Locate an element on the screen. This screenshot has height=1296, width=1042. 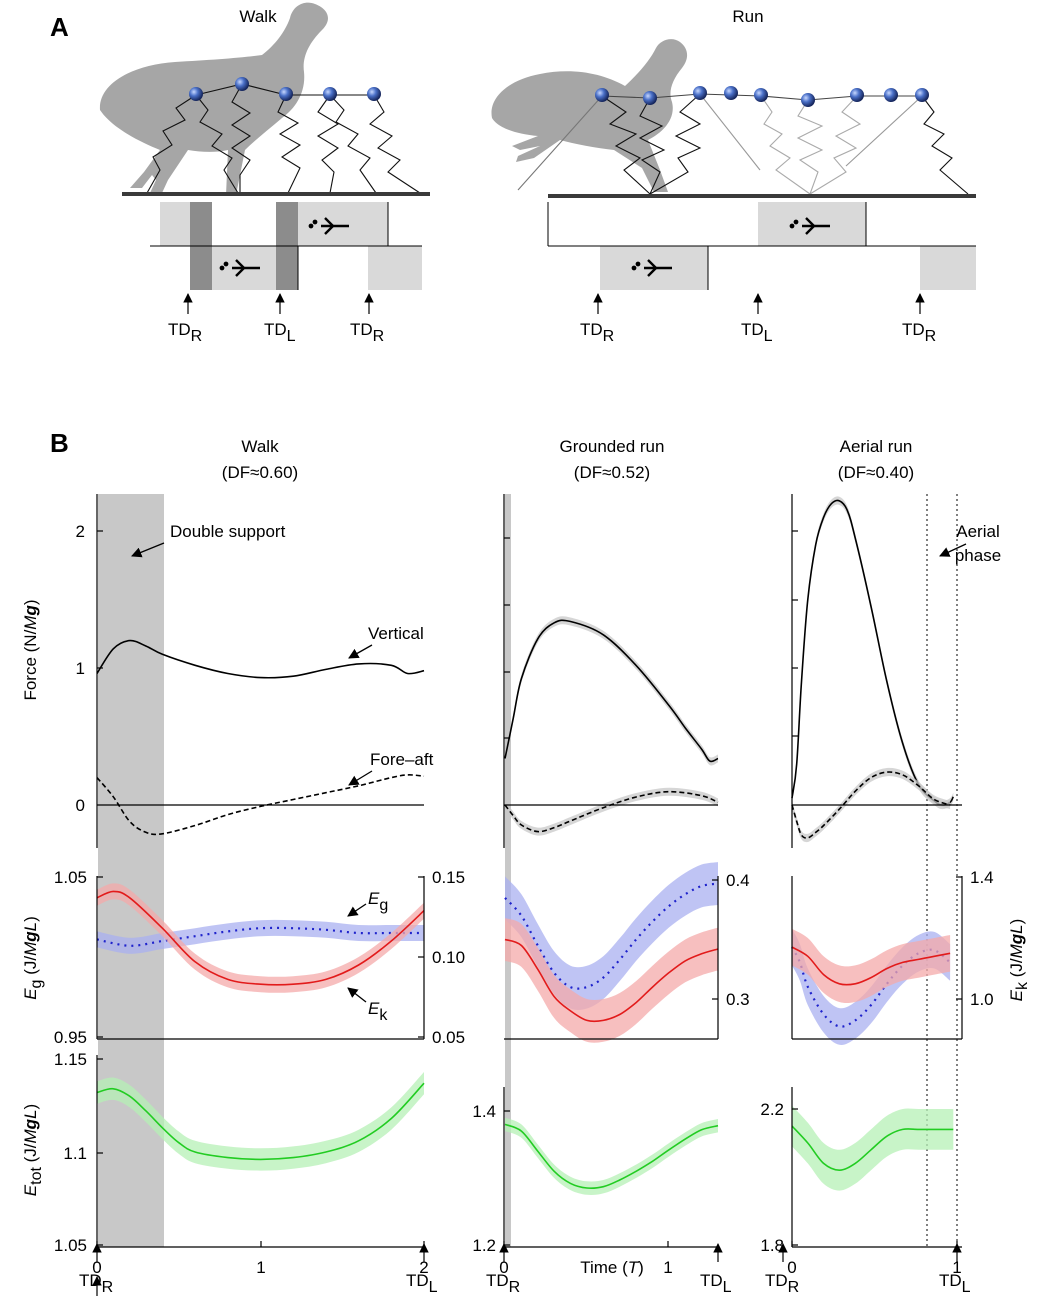
tick-label: 1.4 is located at coordinates (484, 1111).